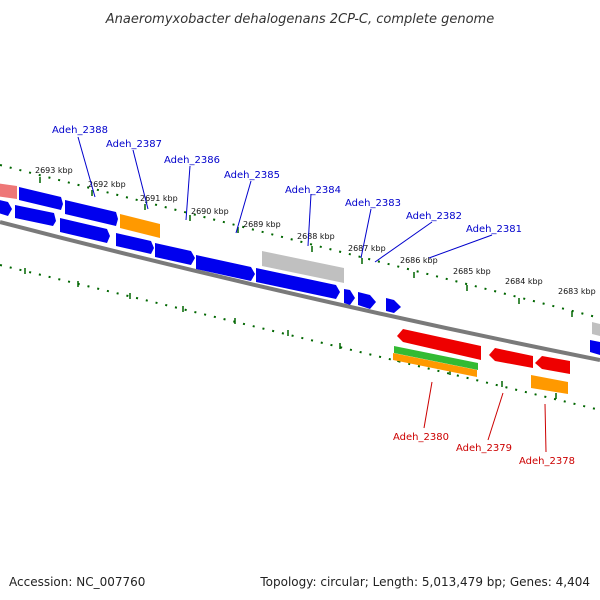 The width and height of the screenshot is (600, 600). I want to click on gene-green, so click(436, 358).